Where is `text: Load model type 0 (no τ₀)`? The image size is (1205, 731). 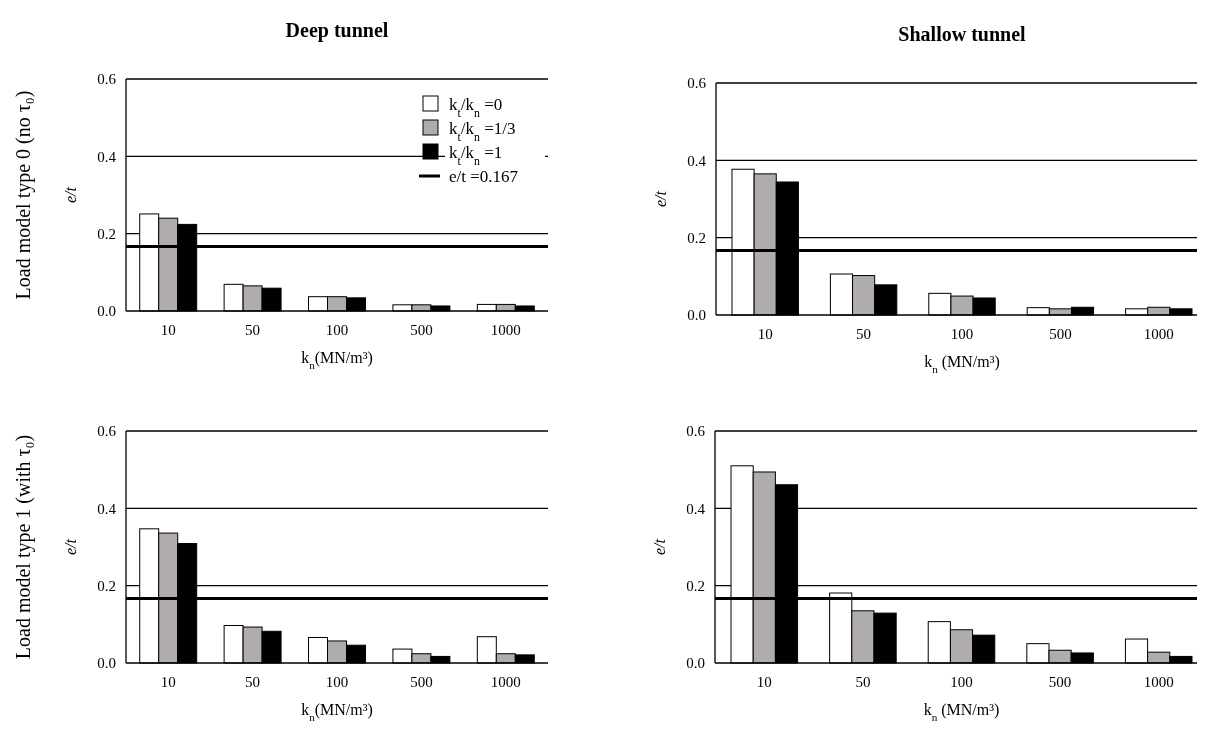
text: Load model type 0 (no τ₀) is located at coordinates (23, 195).